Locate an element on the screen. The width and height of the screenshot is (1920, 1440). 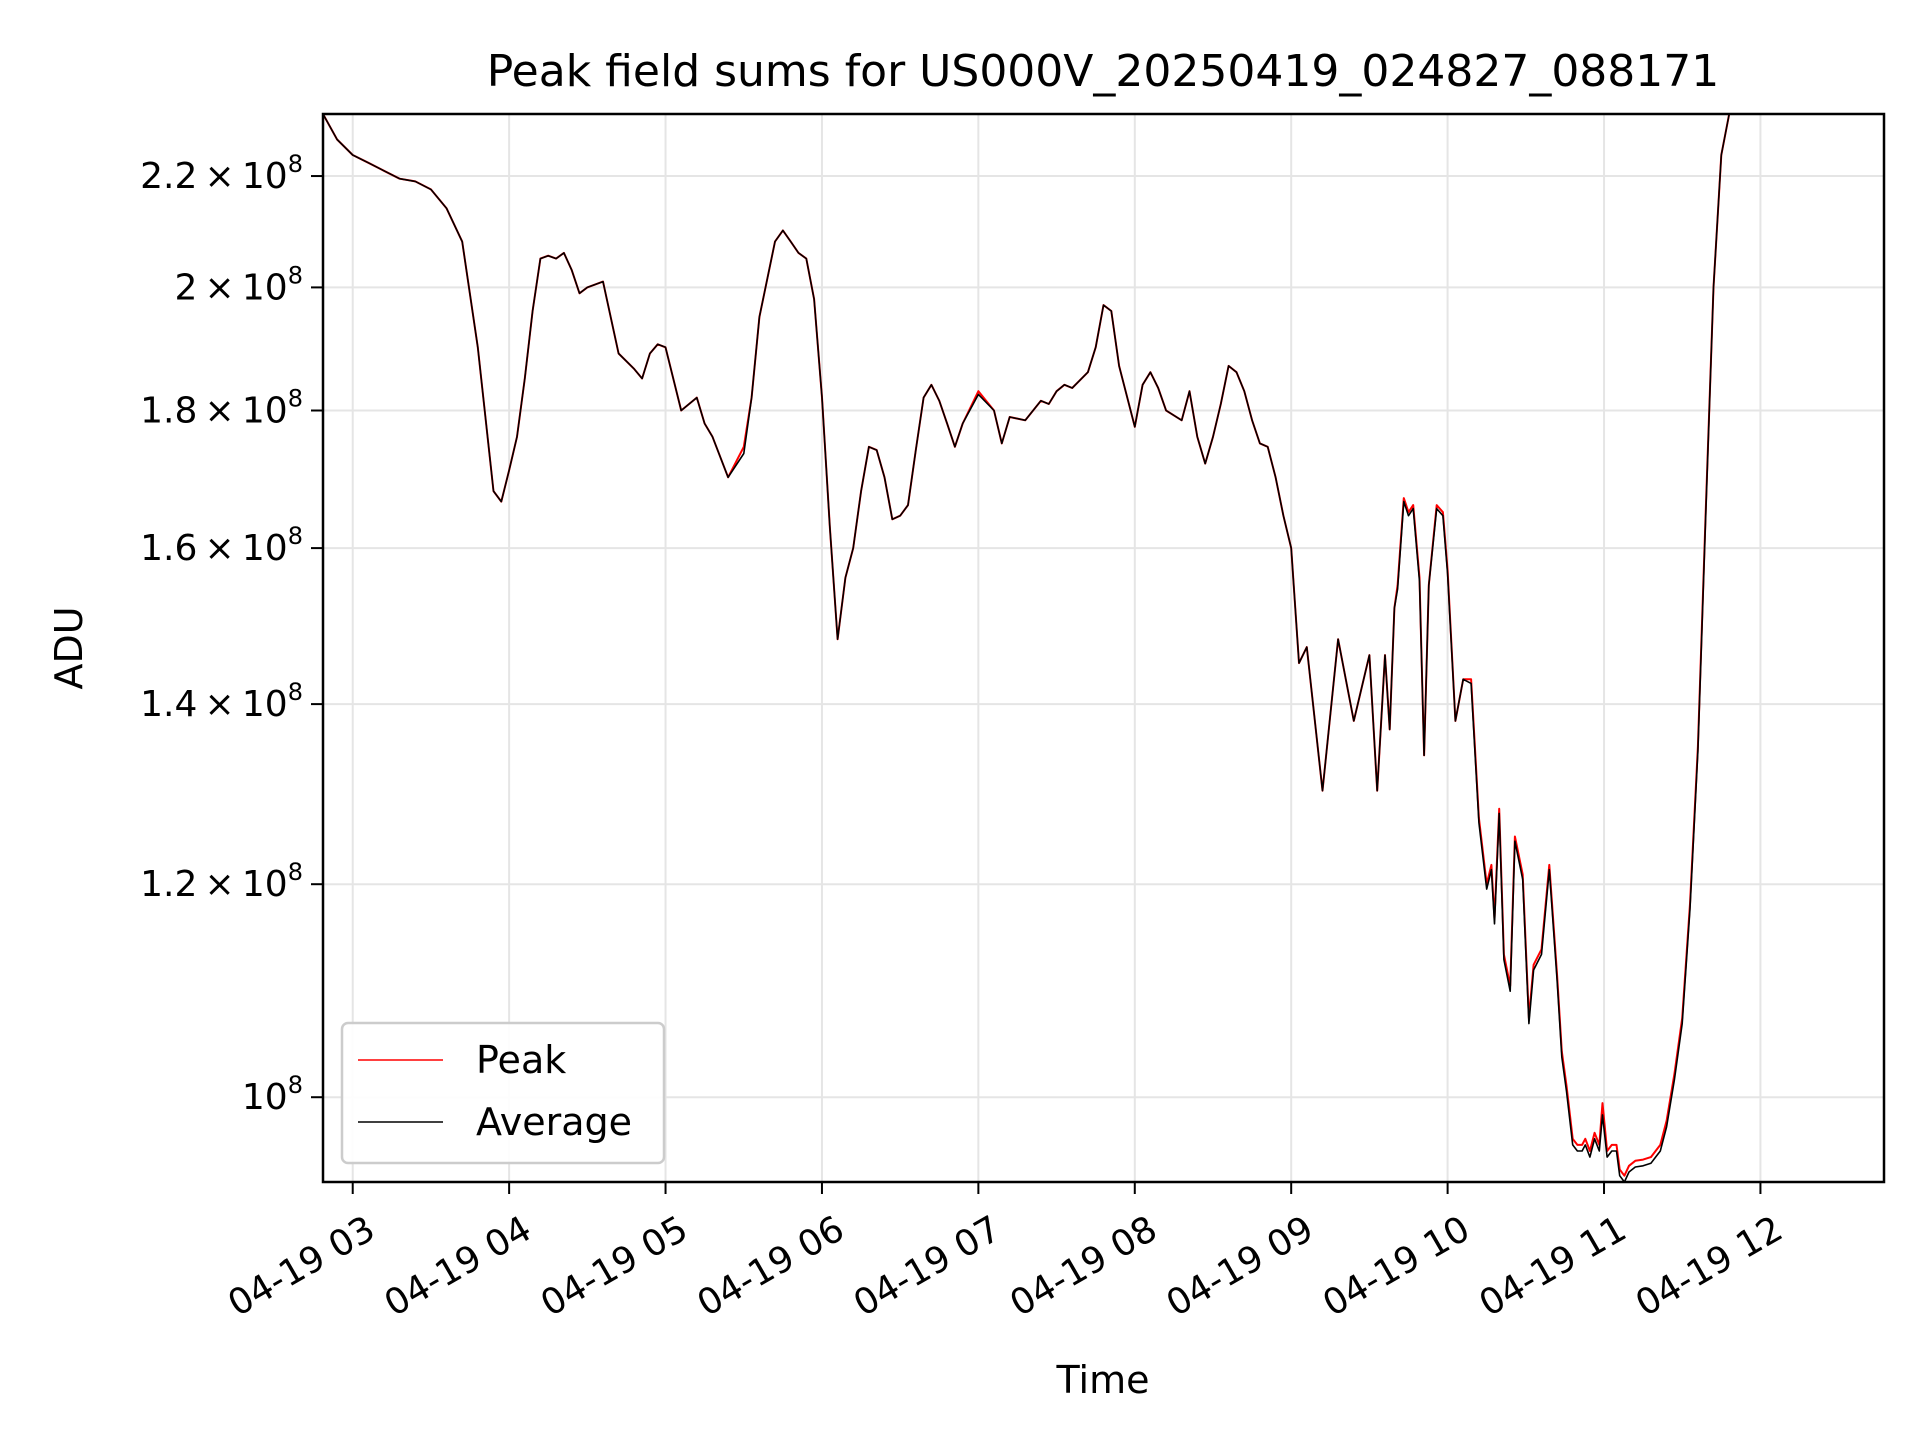
y-tick-label: 2.2 × 108 is located at coordinates (221, 173).